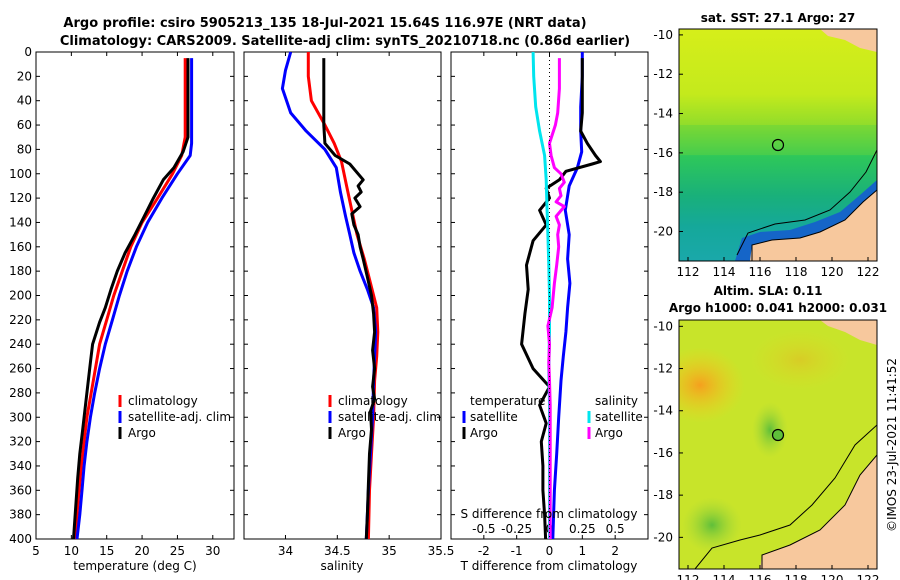 Image resolution: width=900 pixels, height=580 pixels. What do you see at coordinates (24, 101) in the screenshot?
I see `y-tick-label: 40` at bounding box center [24, 101].